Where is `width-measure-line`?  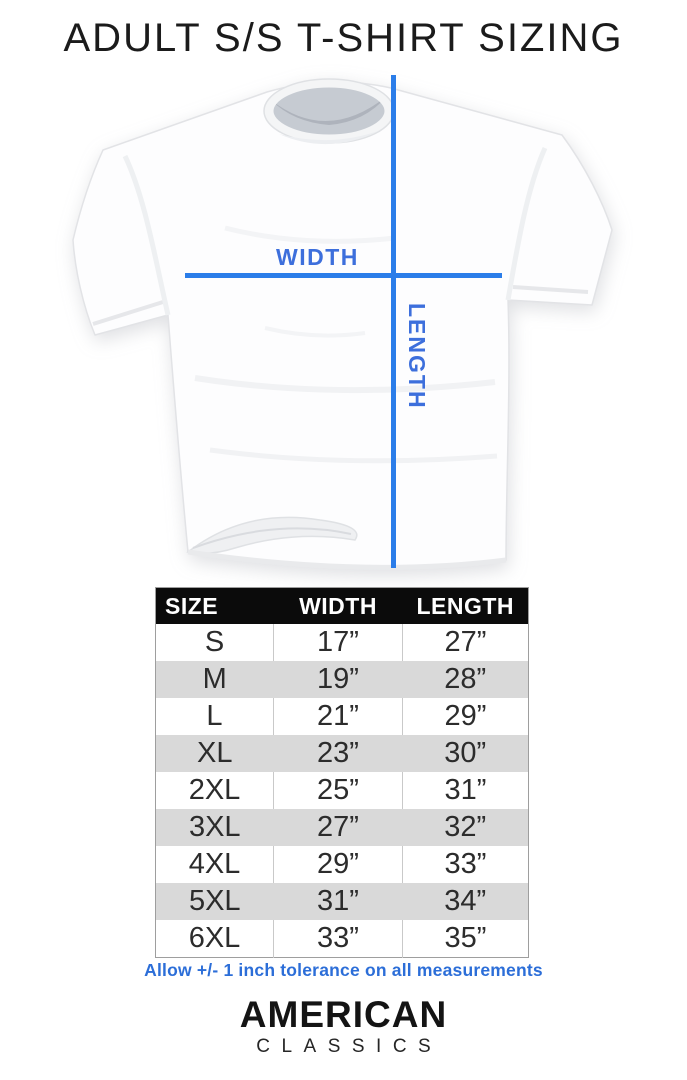 width-measure-line is located at coordinates (343, 275).